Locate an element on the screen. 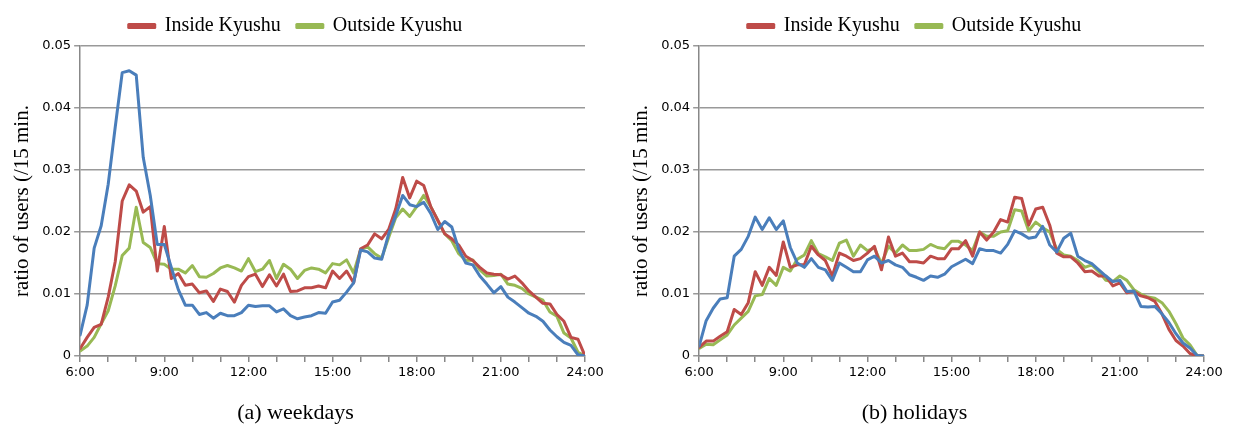 The width and height of the screenshot is (1238, 430). text: (a) weekdays is located at coordinates (295, 411).